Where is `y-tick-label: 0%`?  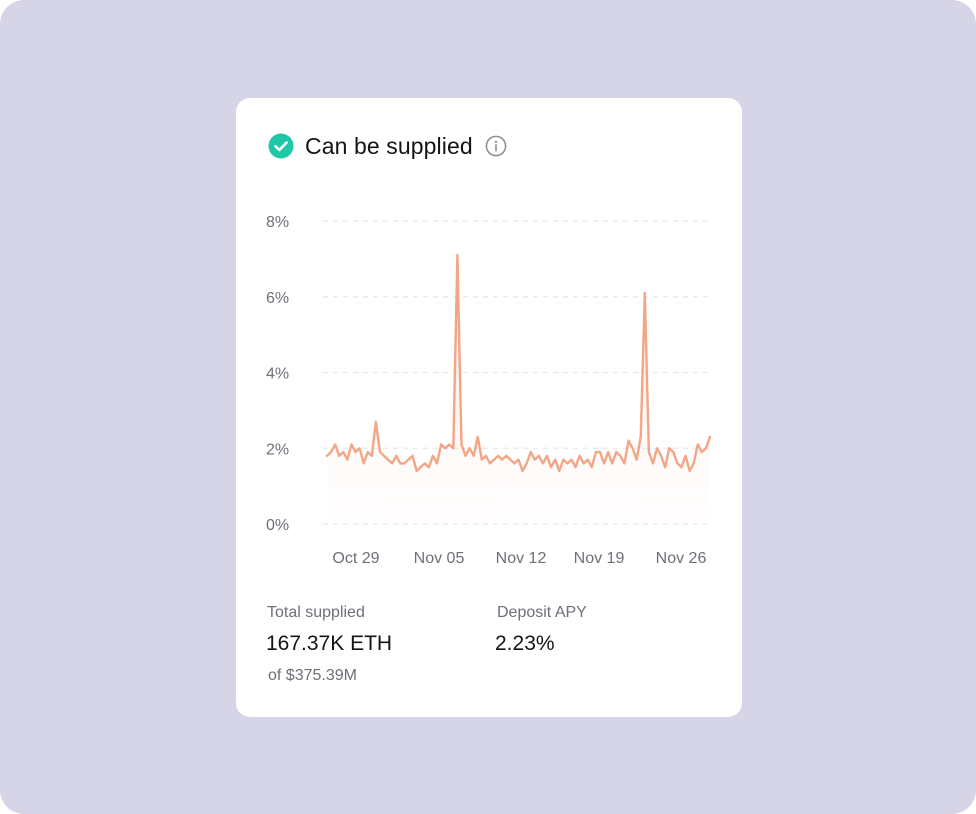
y-tick-label: 0% is located at coordinates (277, 525).